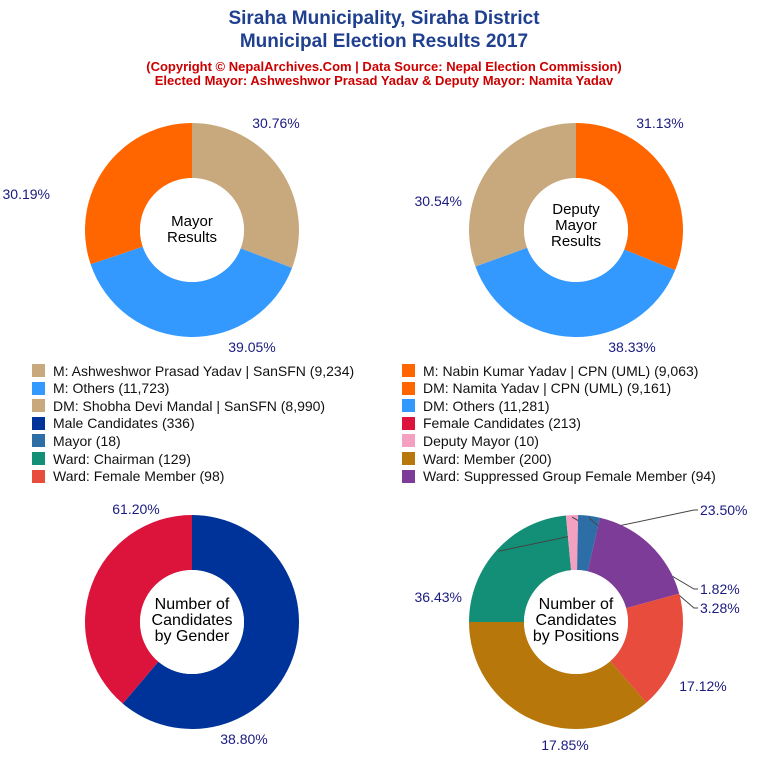 This screenshot has height=768, width=768. I want to click on legend-item: Male Candidates (336), so click(113, 423).